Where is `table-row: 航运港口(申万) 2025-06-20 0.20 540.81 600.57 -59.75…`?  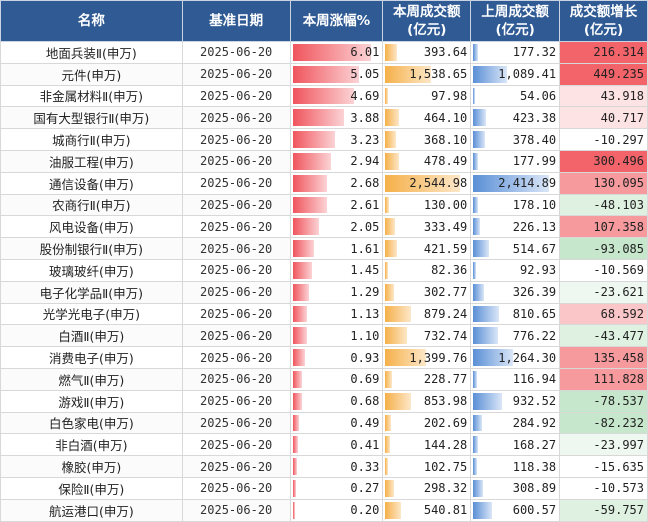 table-row: 航运港口(申万) 2025-06-20 0.20 540.81 600.57 -59.75… is located at coordinates (324, 510).